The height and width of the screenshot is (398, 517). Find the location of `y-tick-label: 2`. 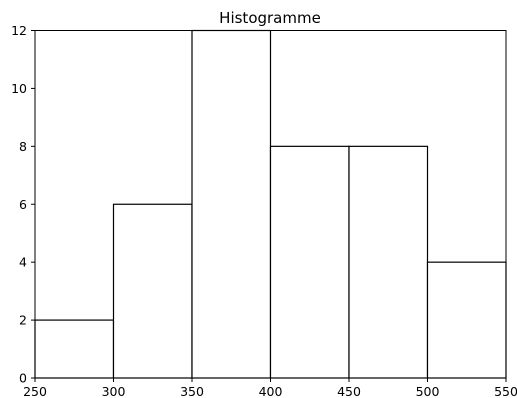

y-tick-label: 2 is located at coordinates (23, 320).